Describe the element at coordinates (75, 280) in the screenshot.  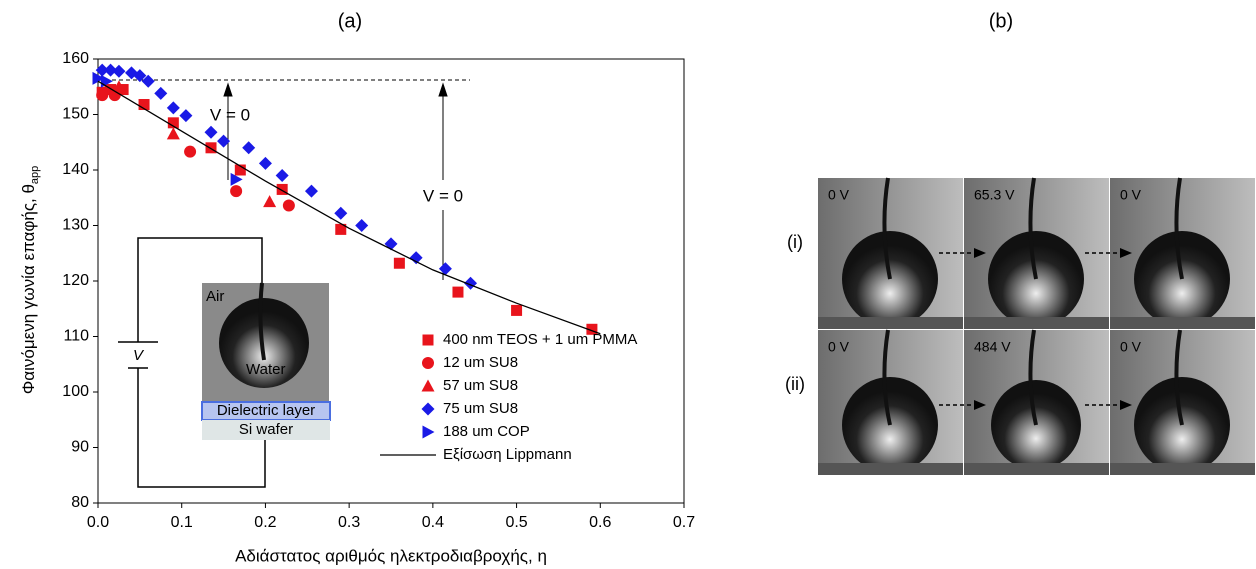
I see `y-tick-label: 120` at that location.